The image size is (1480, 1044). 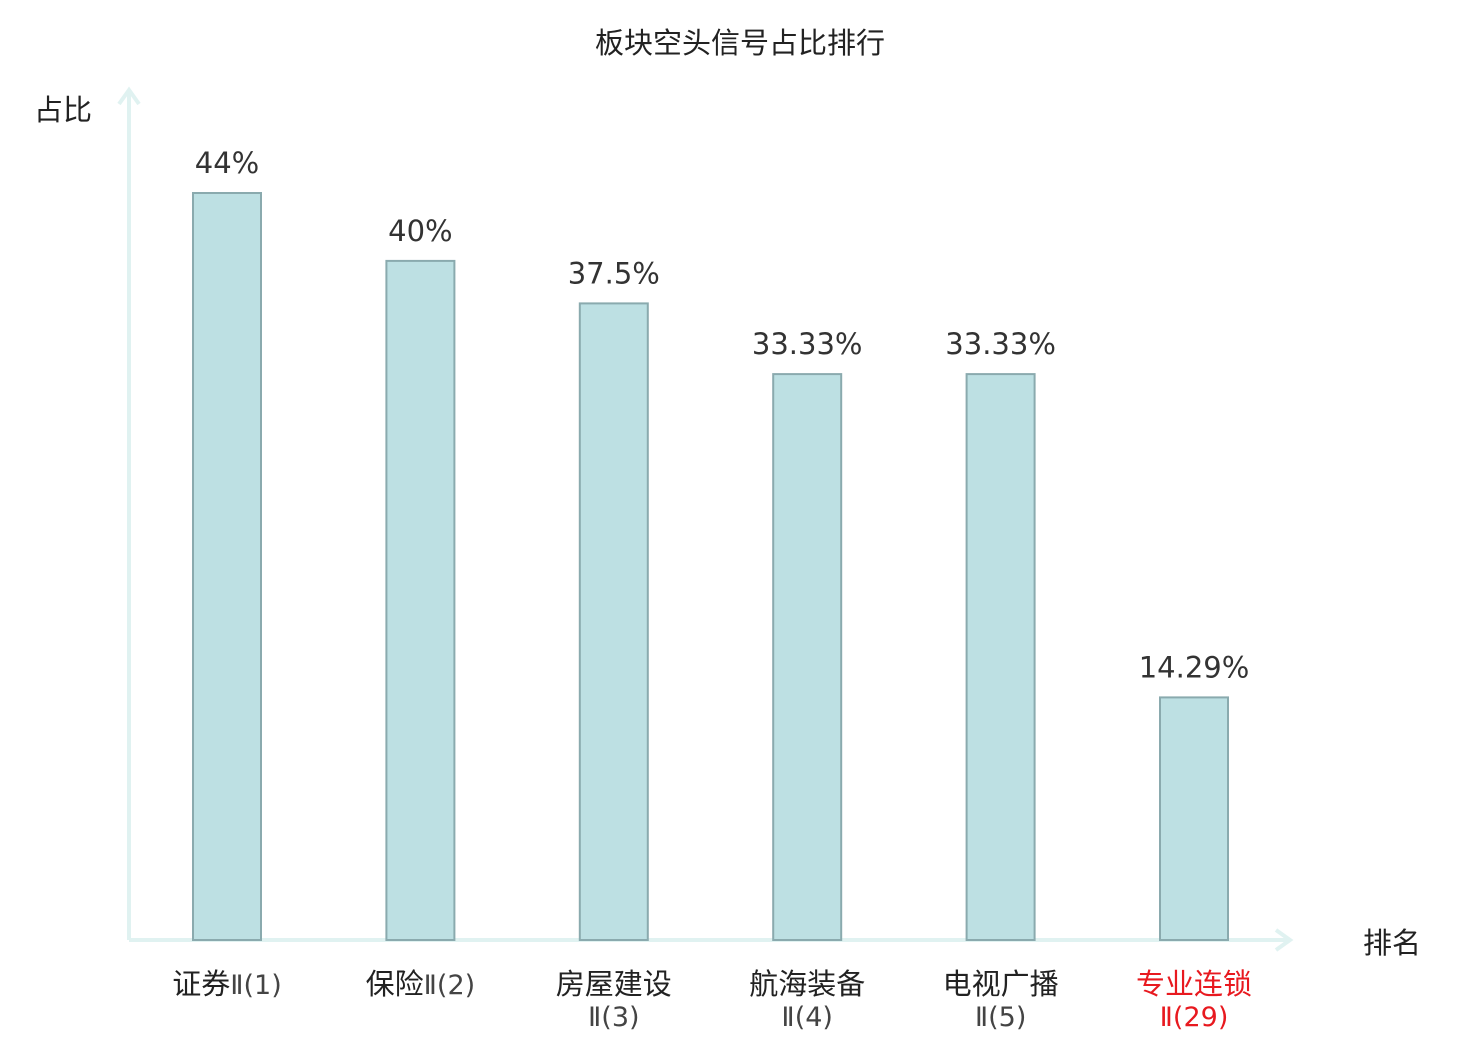 I want to click on category-label-5: 电视广播, so click(x=1001, y=984).